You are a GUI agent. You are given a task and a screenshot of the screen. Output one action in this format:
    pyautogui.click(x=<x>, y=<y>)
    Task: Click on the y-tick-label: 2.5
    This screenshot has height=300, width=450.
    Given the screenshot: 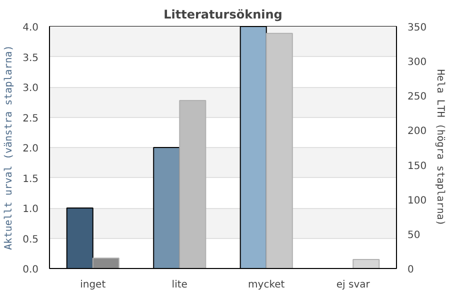 What is the action you would take?
    pyautogui.click(x=30, y=118)
    